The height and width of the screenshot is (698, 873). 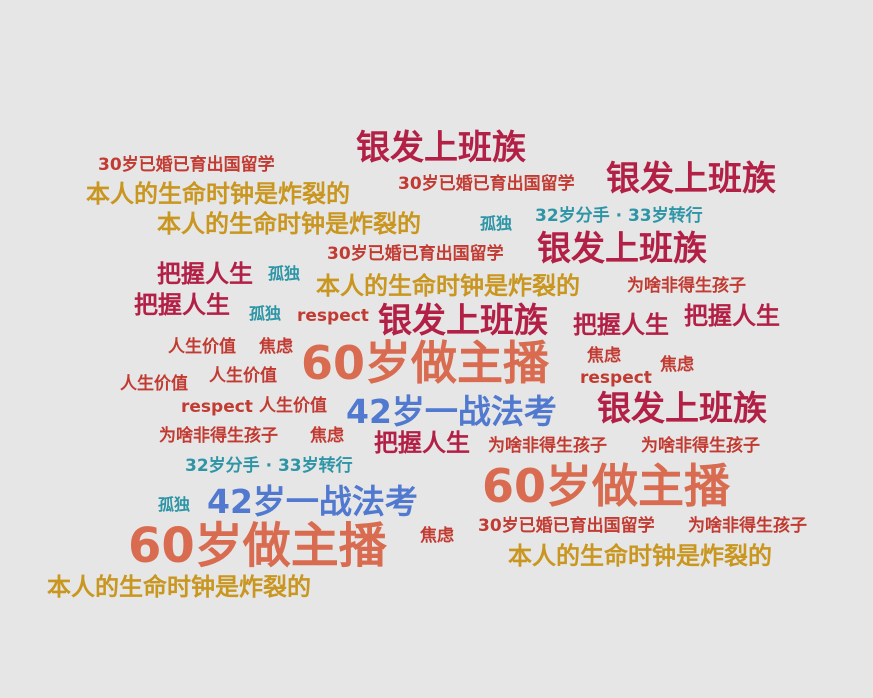 What do you see at coordinates (621, 325) in the screenshot?
I see `cloud-word-19: 把握人生` at bounding box center [621, 325].